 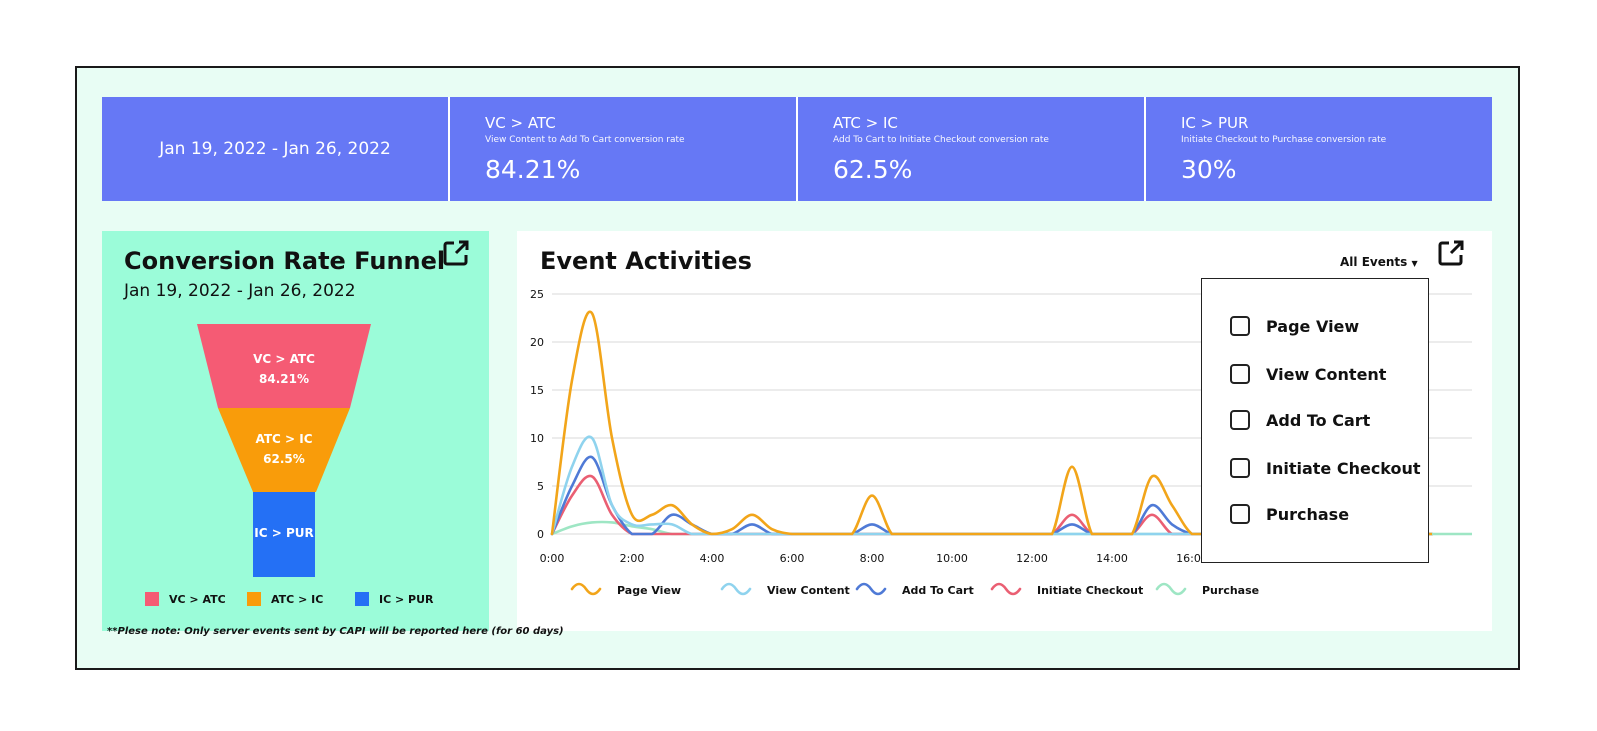 What do you see at coordinates (872, 558) in the screenshot?
I see `x-tick-label: 8:00` at bounding box center [872, 558].